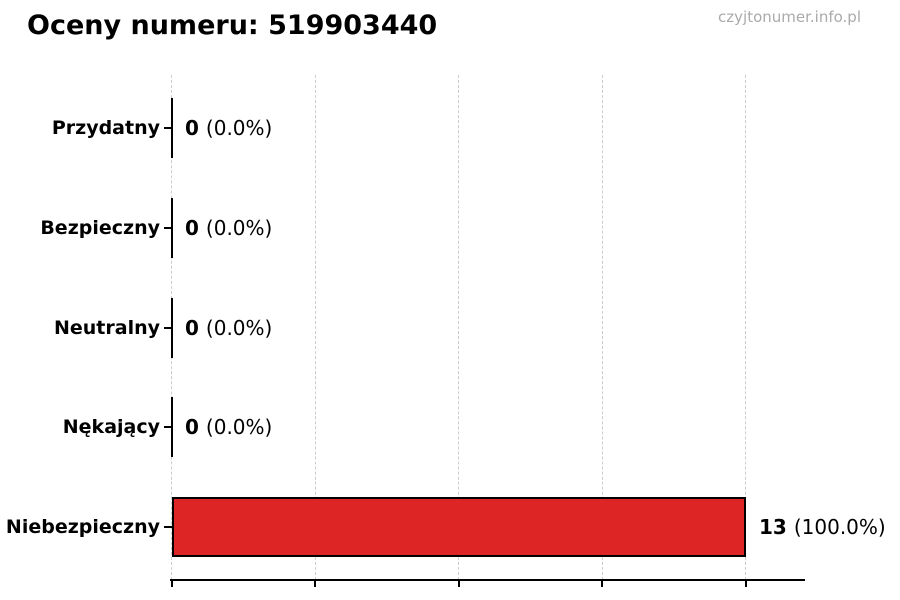 This screenshot has height=600, width=900. What do you see at coordinates (100, 228) in the screenshot?
I see `category-label: Bezpieczny` at bounding box center [100, 228].